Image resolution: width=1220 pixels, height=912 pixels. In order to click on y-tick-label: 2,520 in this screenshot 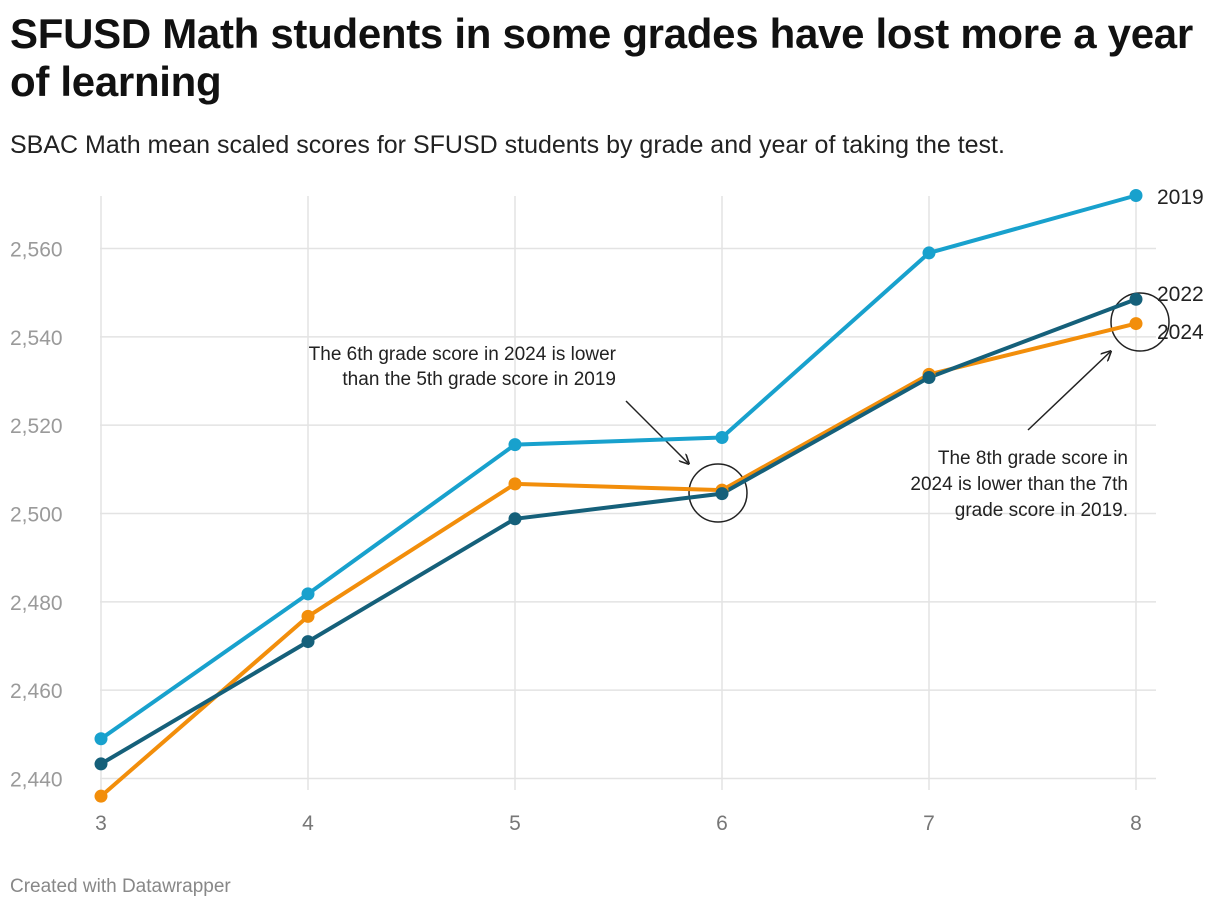, I will do `click(36, 426)`.